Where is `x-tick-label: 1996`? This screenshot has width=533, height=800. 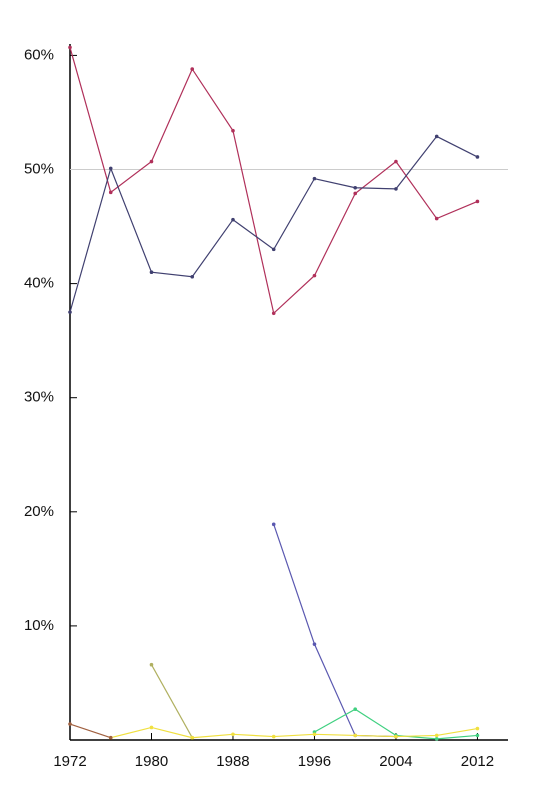
x-tick-label: 1996 is located at coordinates (314, 761).